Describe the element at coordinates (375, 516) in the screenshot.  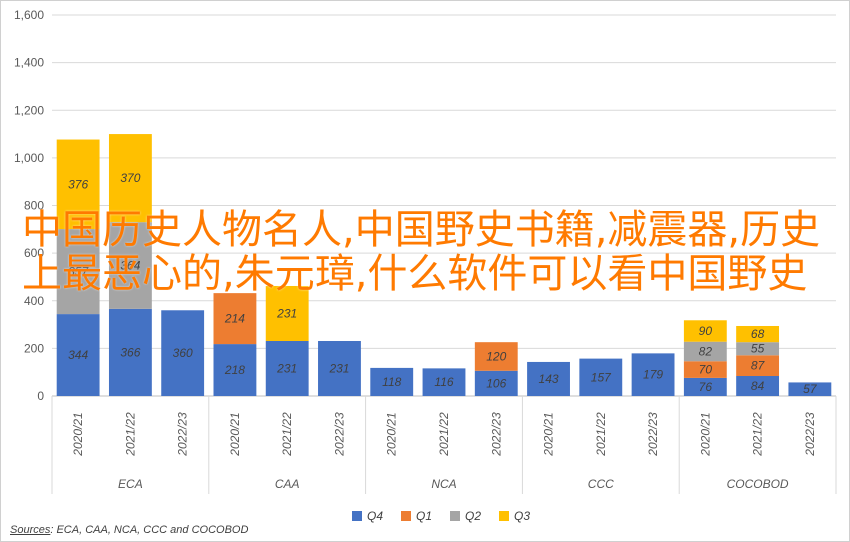
I see `legend-label: Q4` at that location.